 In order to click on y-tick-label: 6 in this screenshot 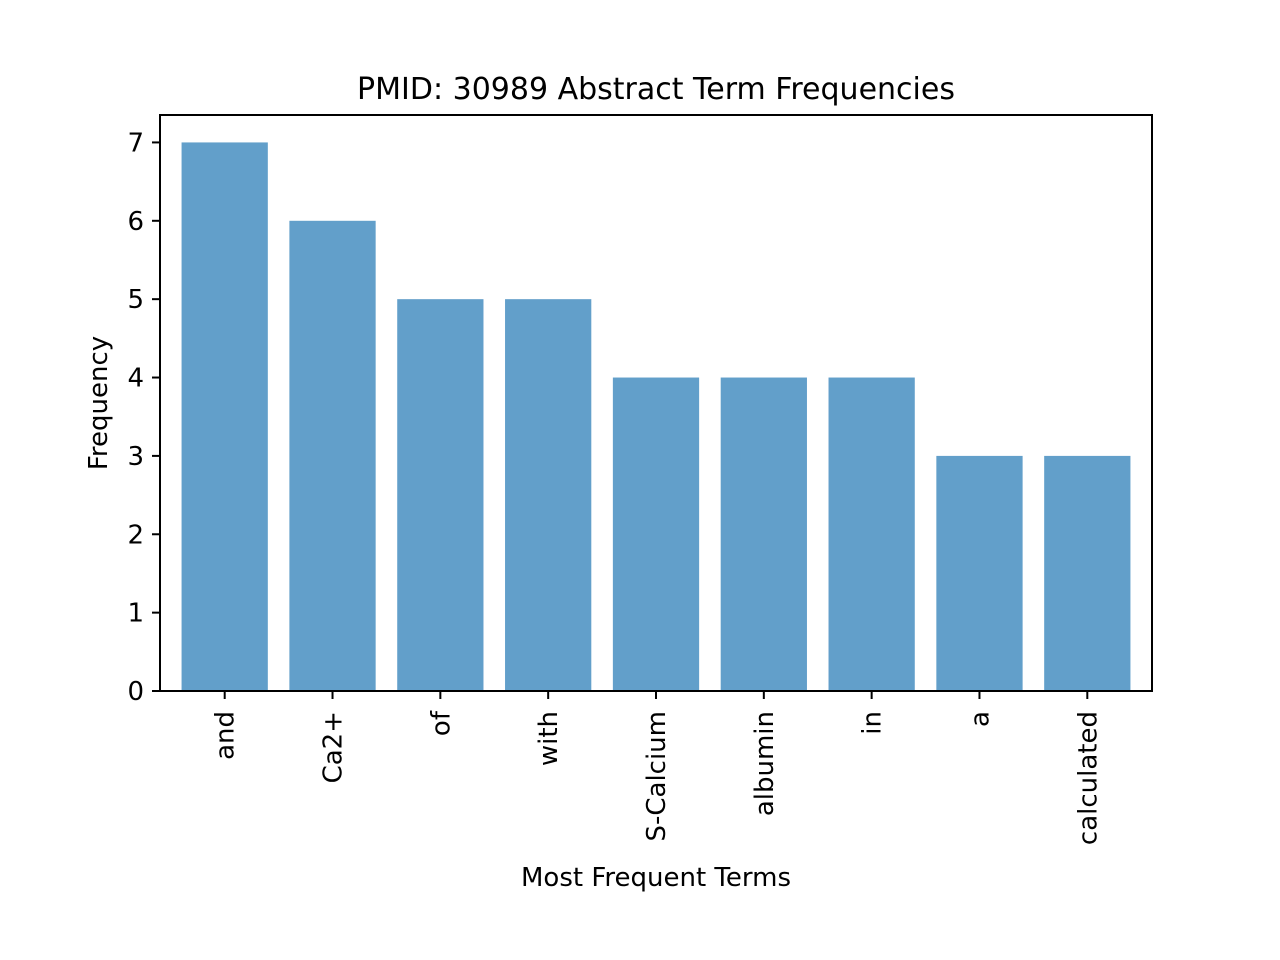, I will do `click(135, 222)`.